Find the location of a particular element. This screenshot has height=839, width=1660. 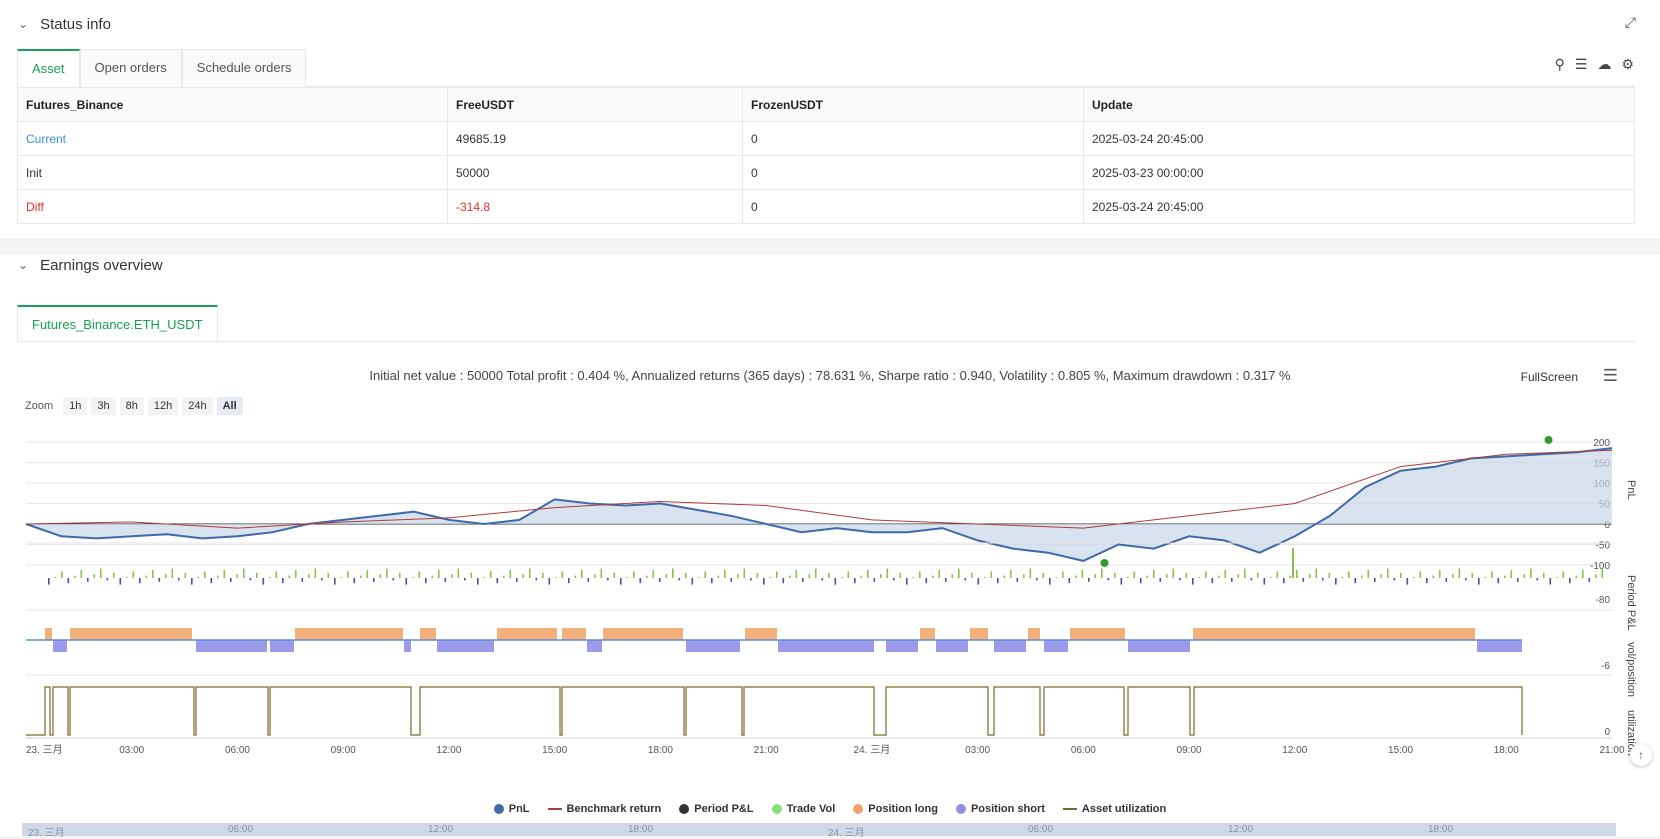

legend-item: Position short is located at coordinates (1000, 809).